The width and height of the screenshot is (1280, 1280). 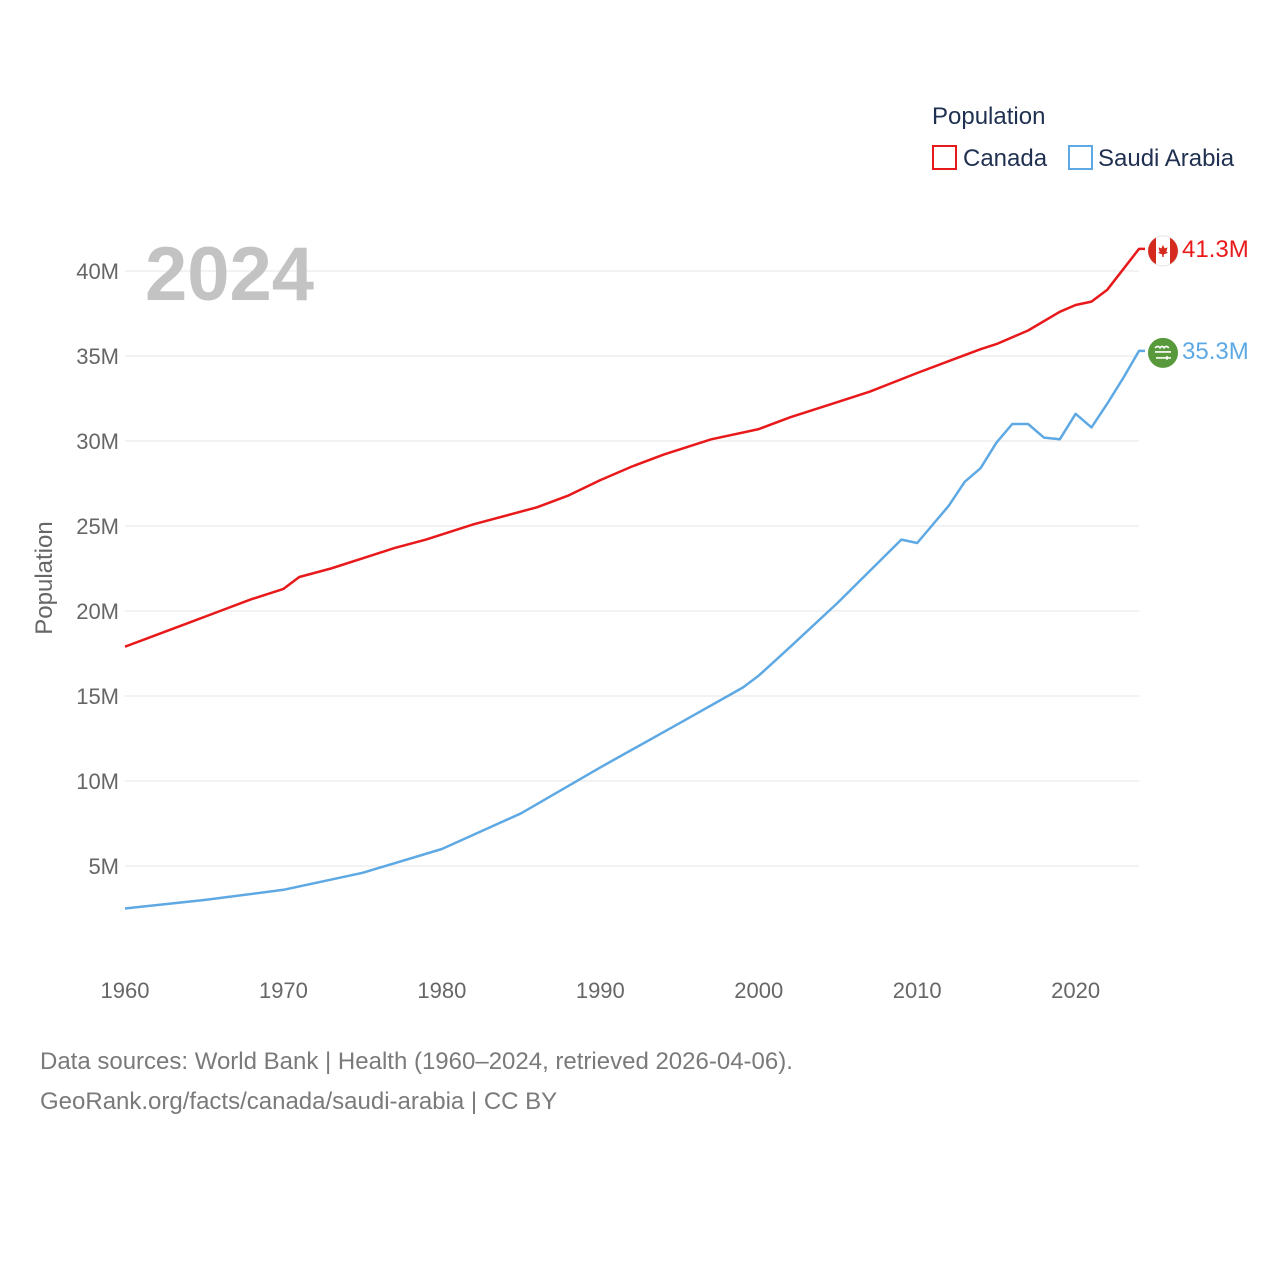 I want to click on y-tick-label: 20M, so click(x=97, y=611).